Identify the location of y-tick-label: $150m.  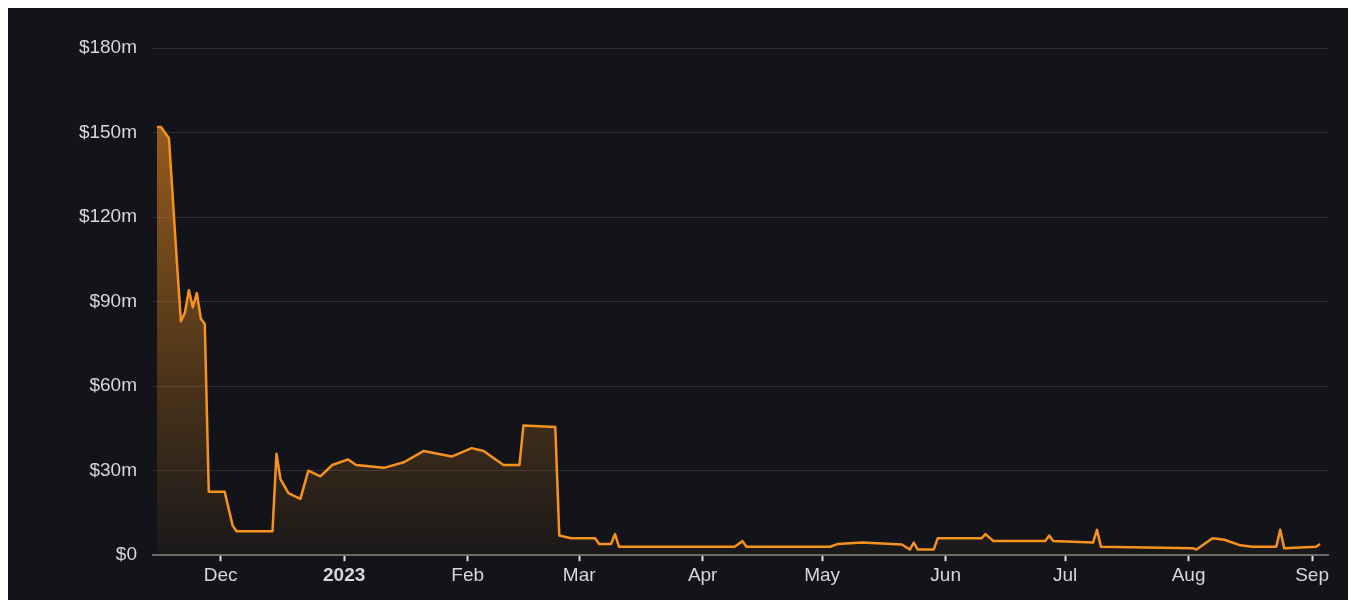
(107, 131).